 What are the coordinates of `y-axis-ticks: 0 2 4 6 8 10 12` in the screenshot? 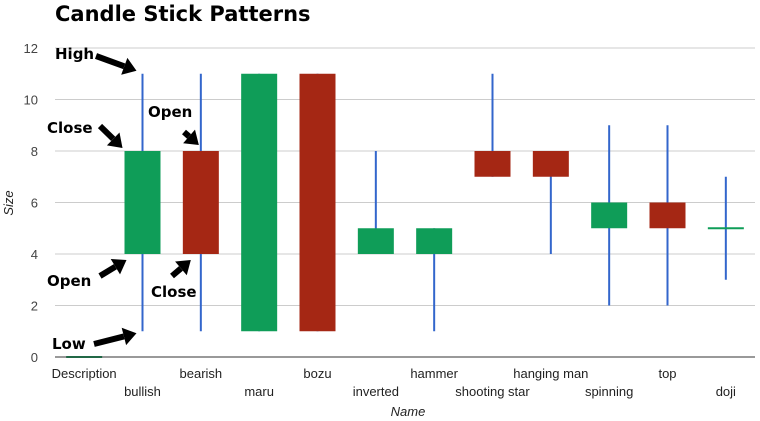 It's located at (31, 203).